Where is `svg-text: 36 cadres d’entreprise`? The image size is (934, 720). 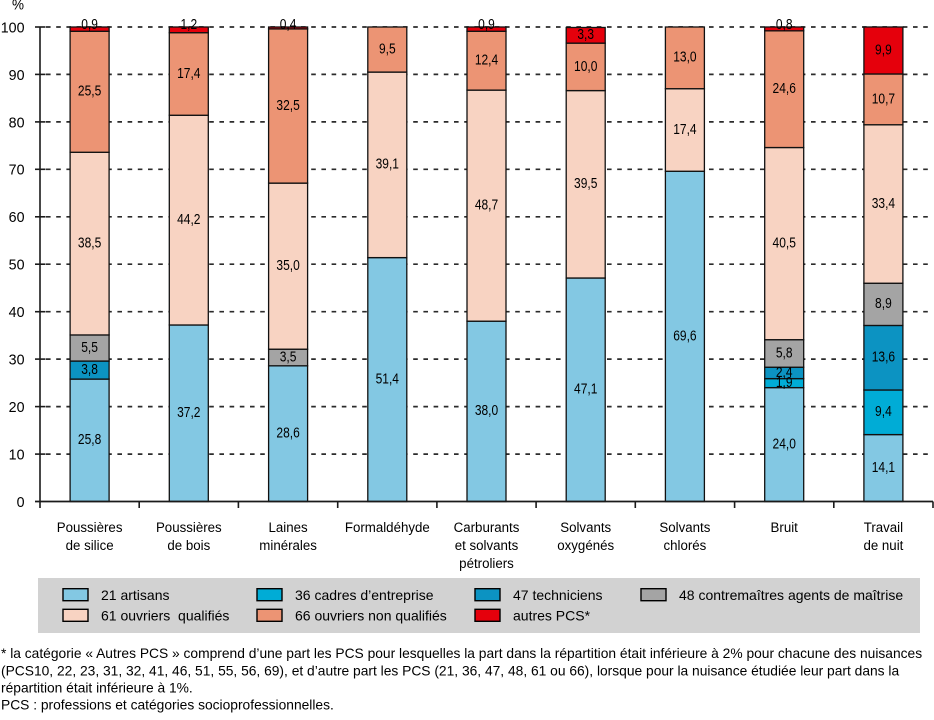
svg-text: 36 cadres d’entreprise is located at coordinates (364, 595).